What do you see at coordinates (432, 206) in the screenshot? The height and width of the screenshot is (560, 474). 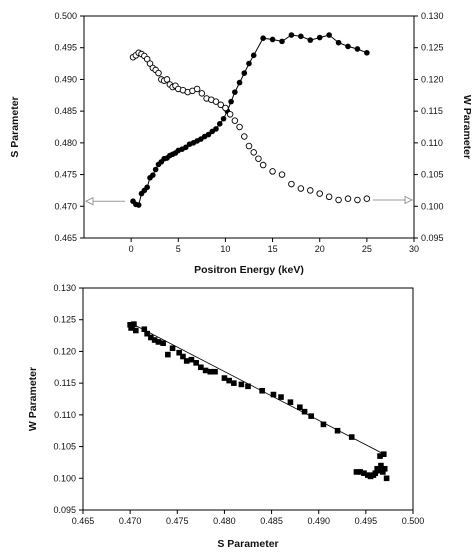 I see `w-axis-tick-label: 0.100` at bounding box center [432, 206].